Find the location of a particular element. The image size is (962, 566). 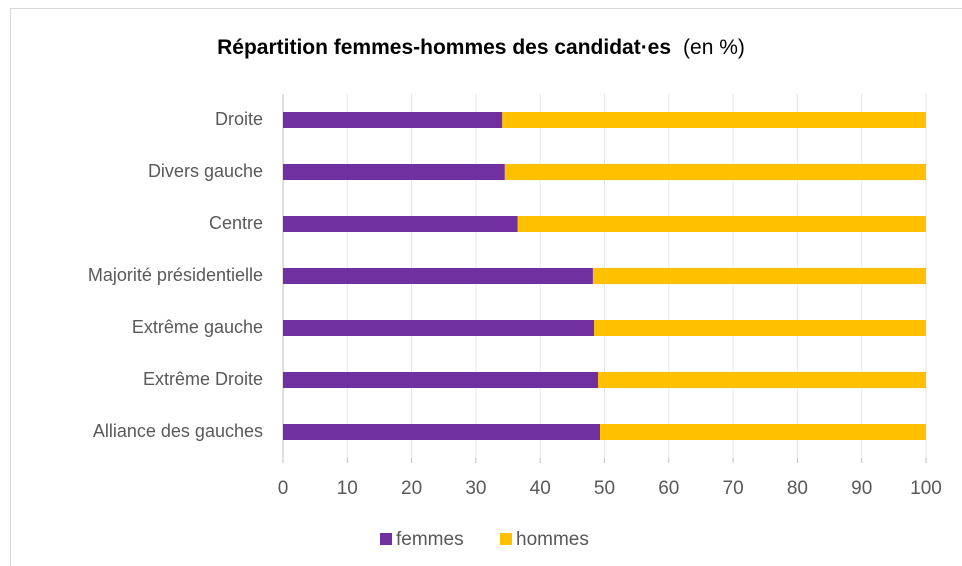

x-tick-label: 40 is located at coordinates (540, 488).